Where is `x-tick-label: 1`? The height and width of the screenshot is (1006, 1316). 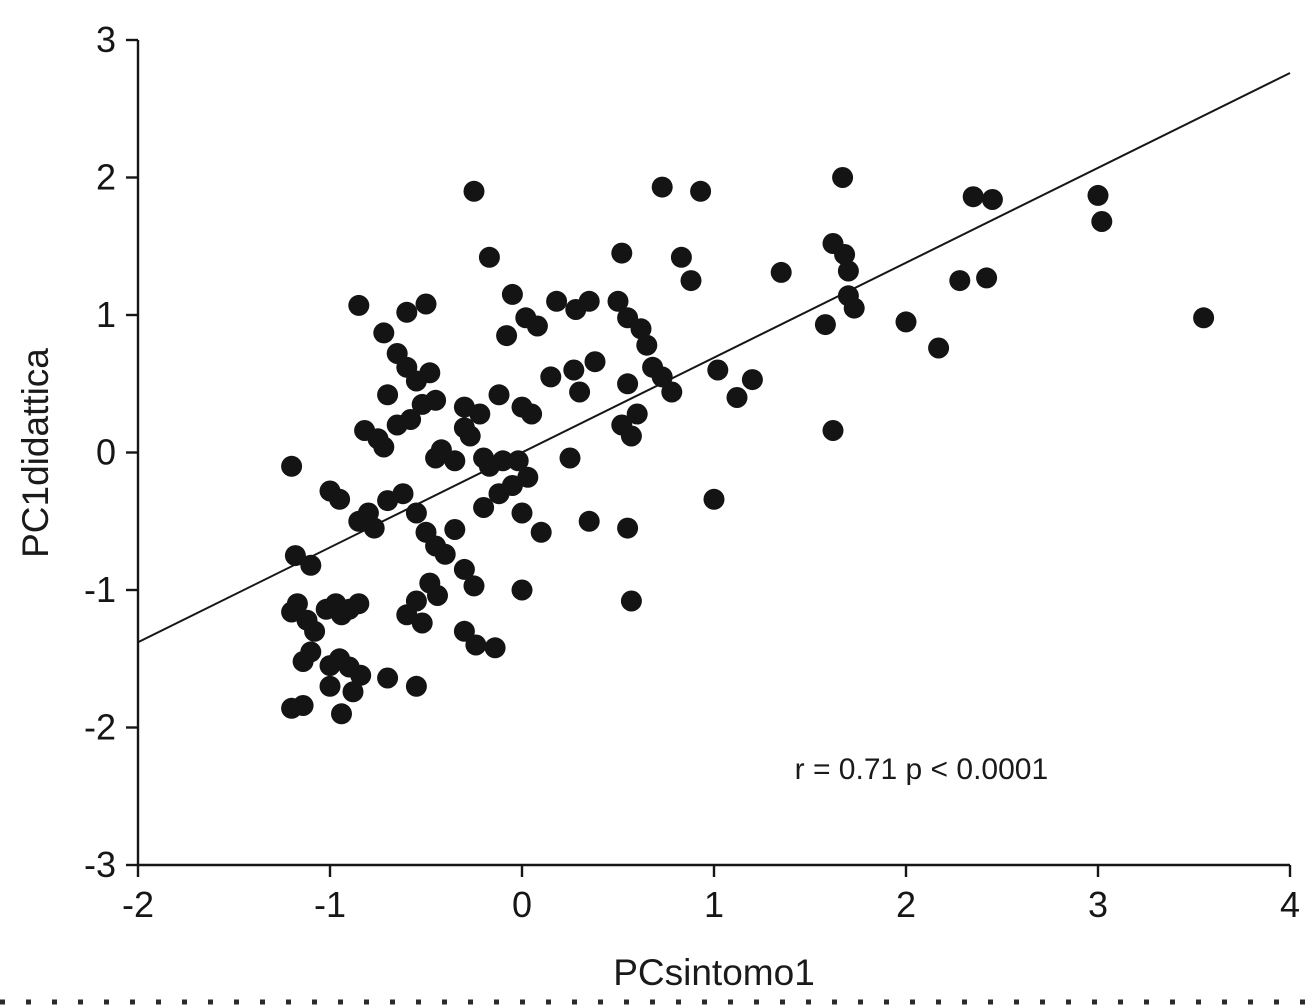 x-tick-label: 1 is located at coordinates (714, 904).